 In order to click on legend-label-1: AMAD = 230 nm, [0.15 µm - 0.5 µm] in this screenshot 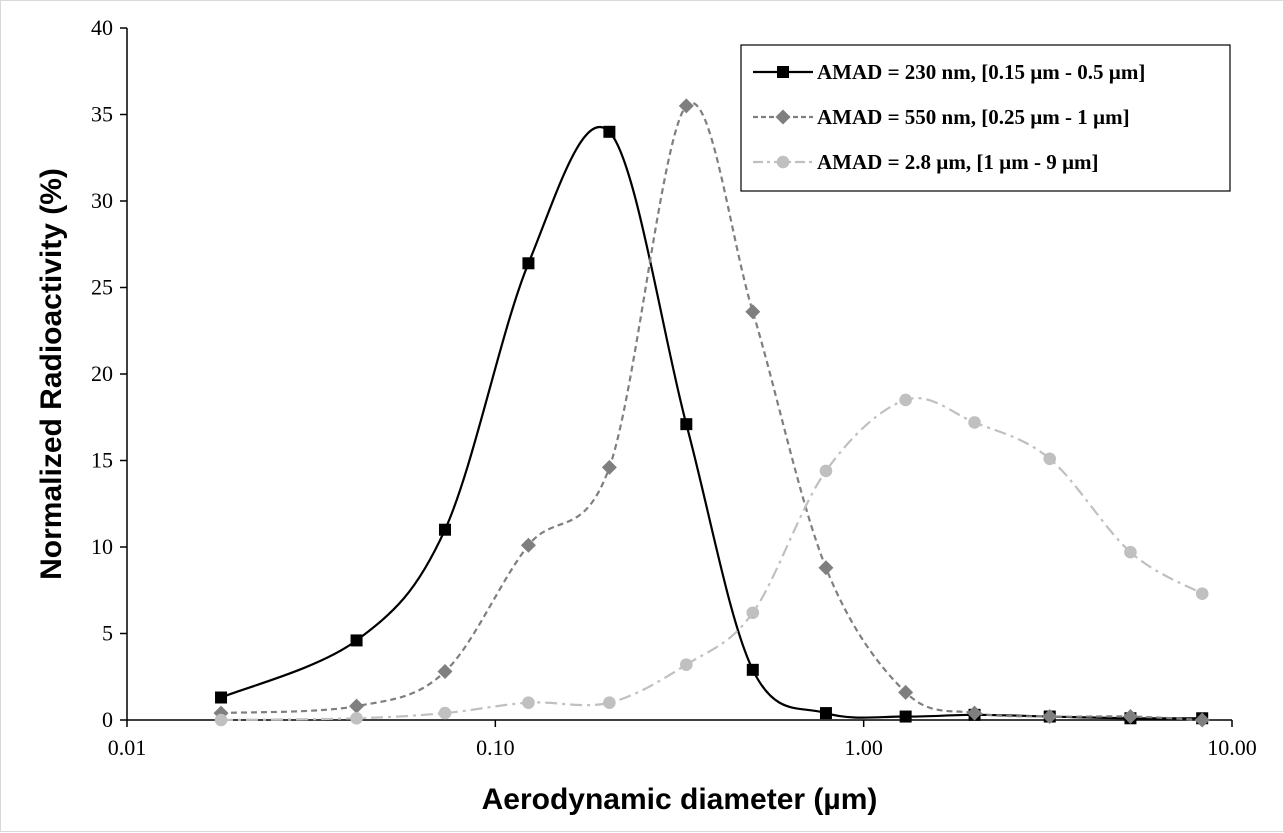, I will do `click(981, 72)`.